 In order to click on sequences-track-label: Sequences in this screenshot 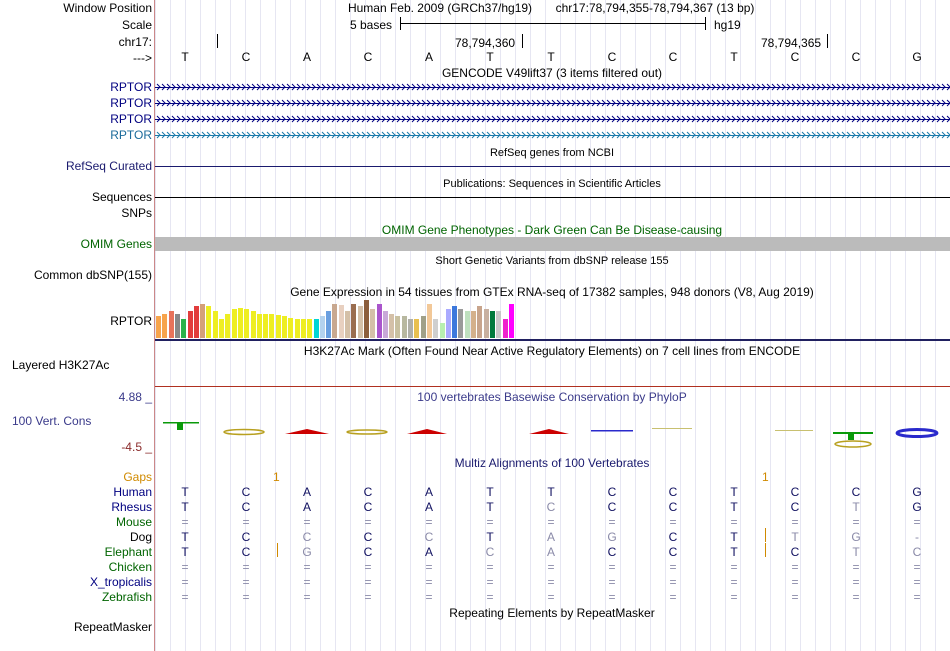, I will do `click(121, 197)`.